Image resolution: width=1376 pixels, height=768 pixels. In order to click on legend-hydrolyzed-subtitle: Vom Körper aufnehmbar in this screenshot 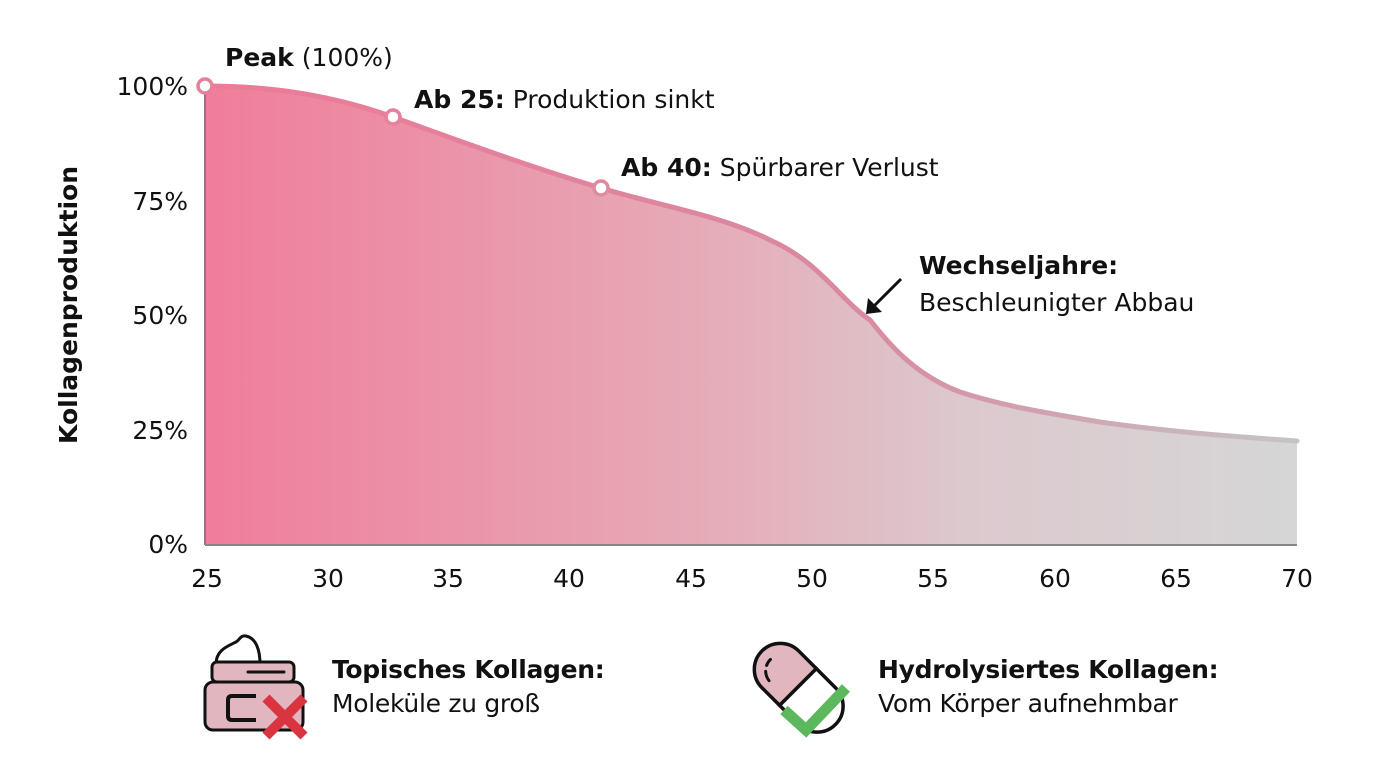, I will do `click(1028, 703)`.